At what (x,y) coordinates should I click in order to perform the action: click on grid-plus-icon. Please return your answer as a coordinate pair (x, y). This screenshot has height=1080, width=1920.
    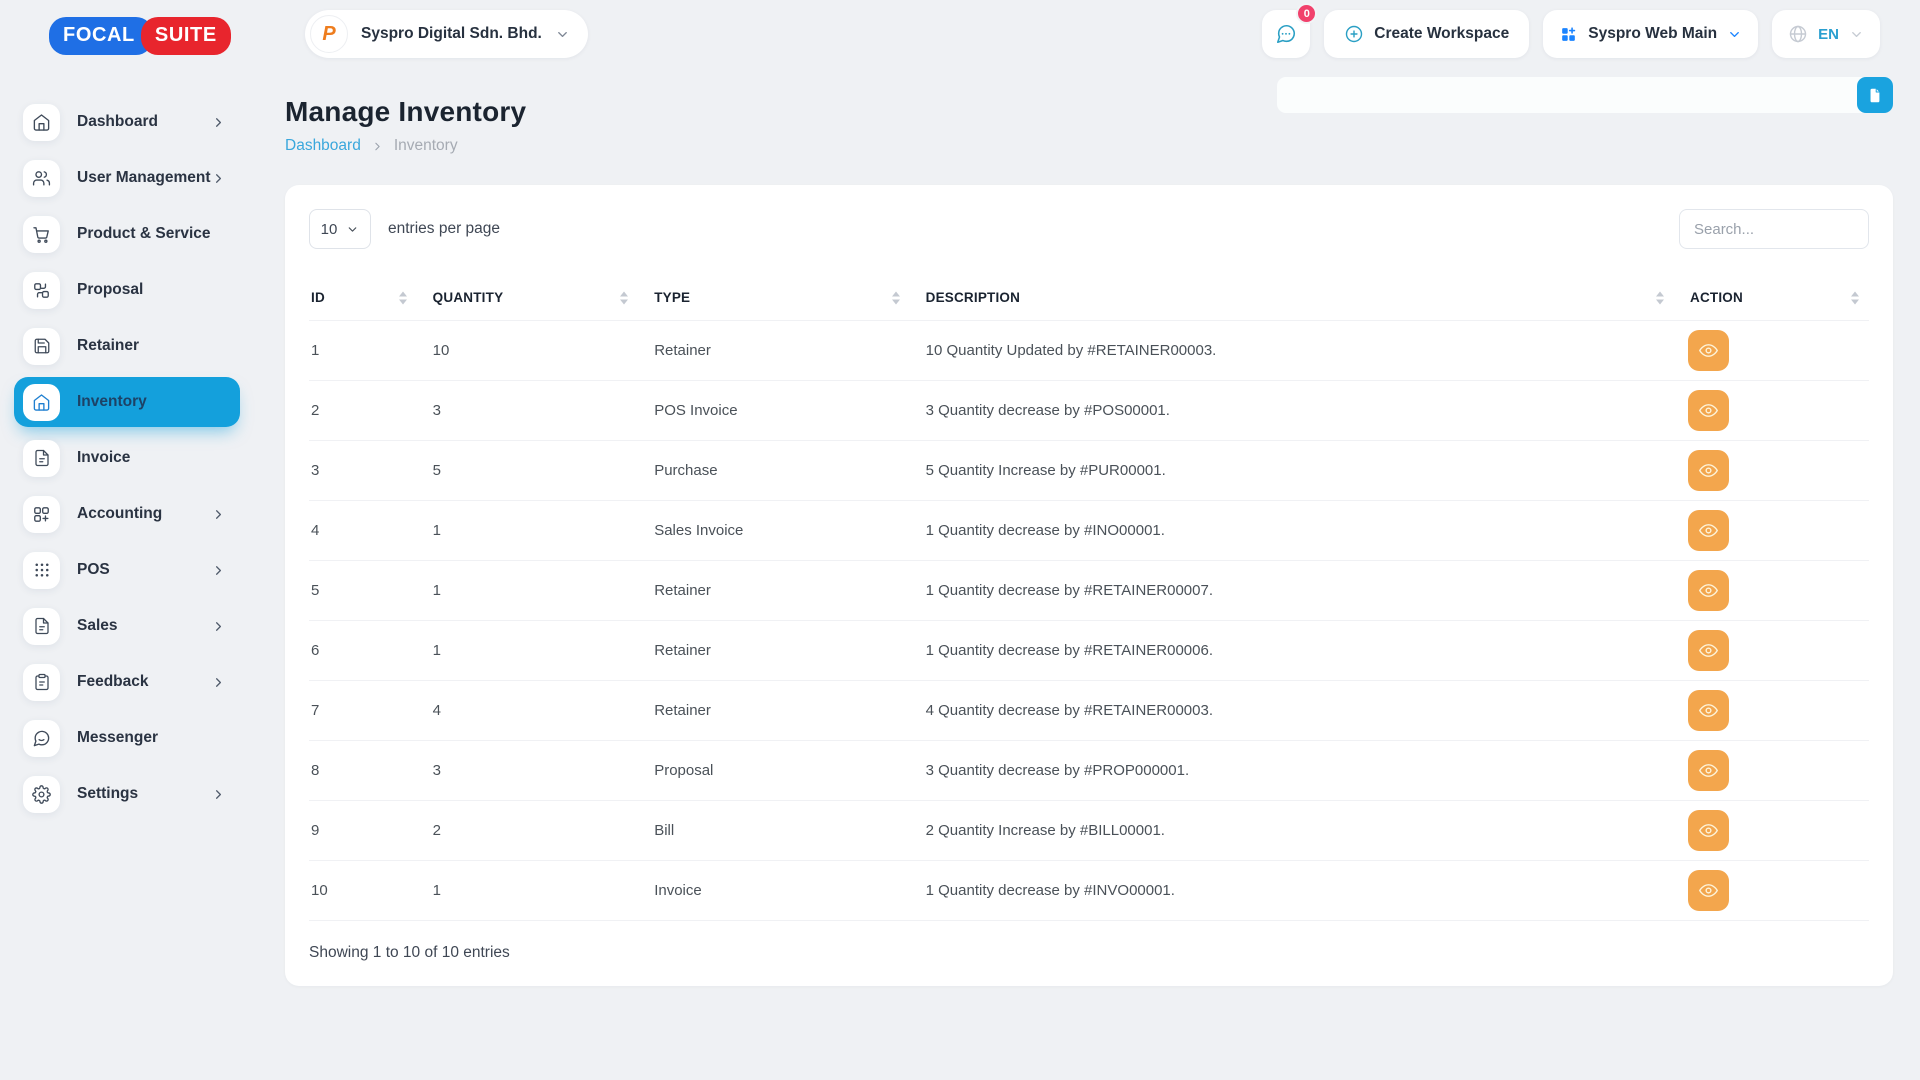
    Looking at the image, I should click on (41, 514).